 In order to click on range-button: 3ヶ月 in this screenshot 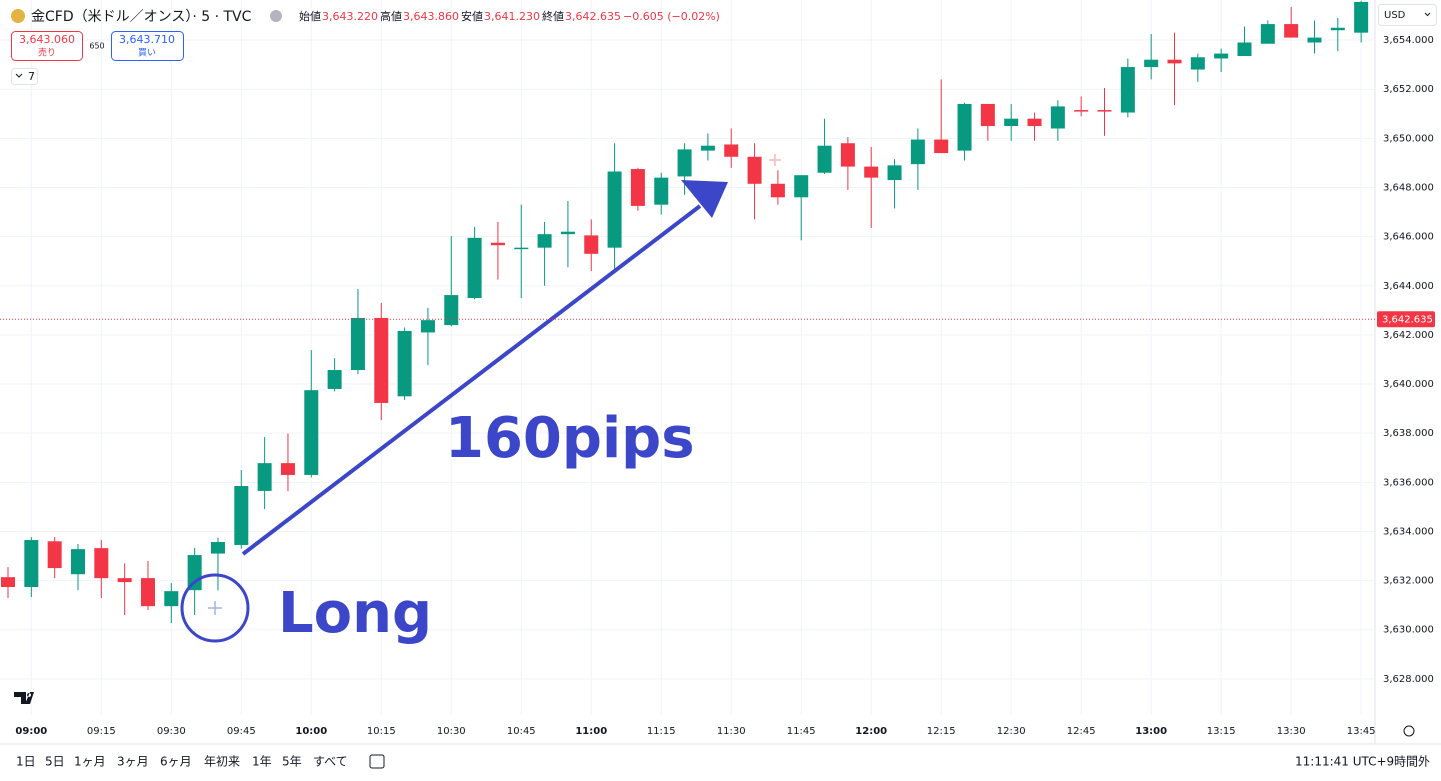, I will do `click(133, 762)`.